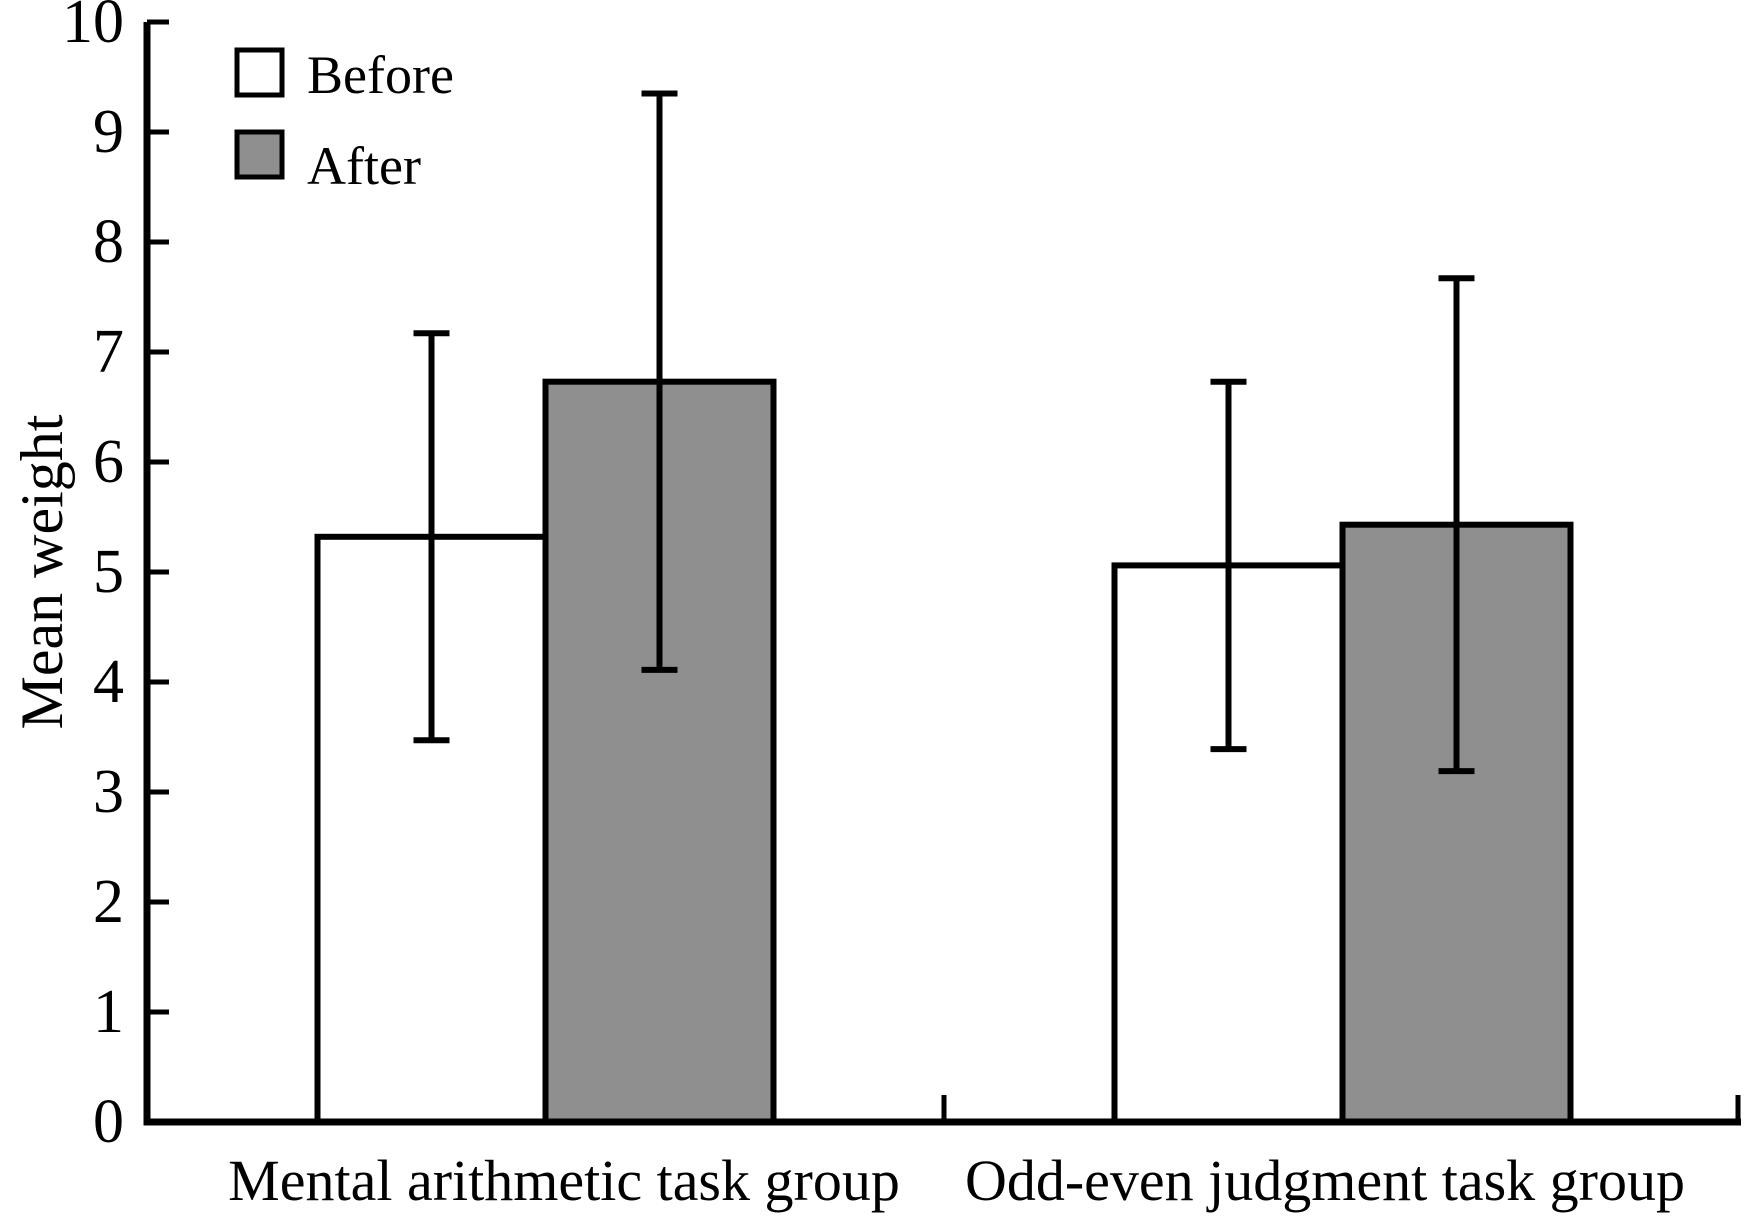 Image resolution: width=1745 pixels, height=1219 pixels. What do you see at coordinates (1228, 565) in the screenshot?
I see `error-bar-before-group2` at bounding box center [1228, 565].